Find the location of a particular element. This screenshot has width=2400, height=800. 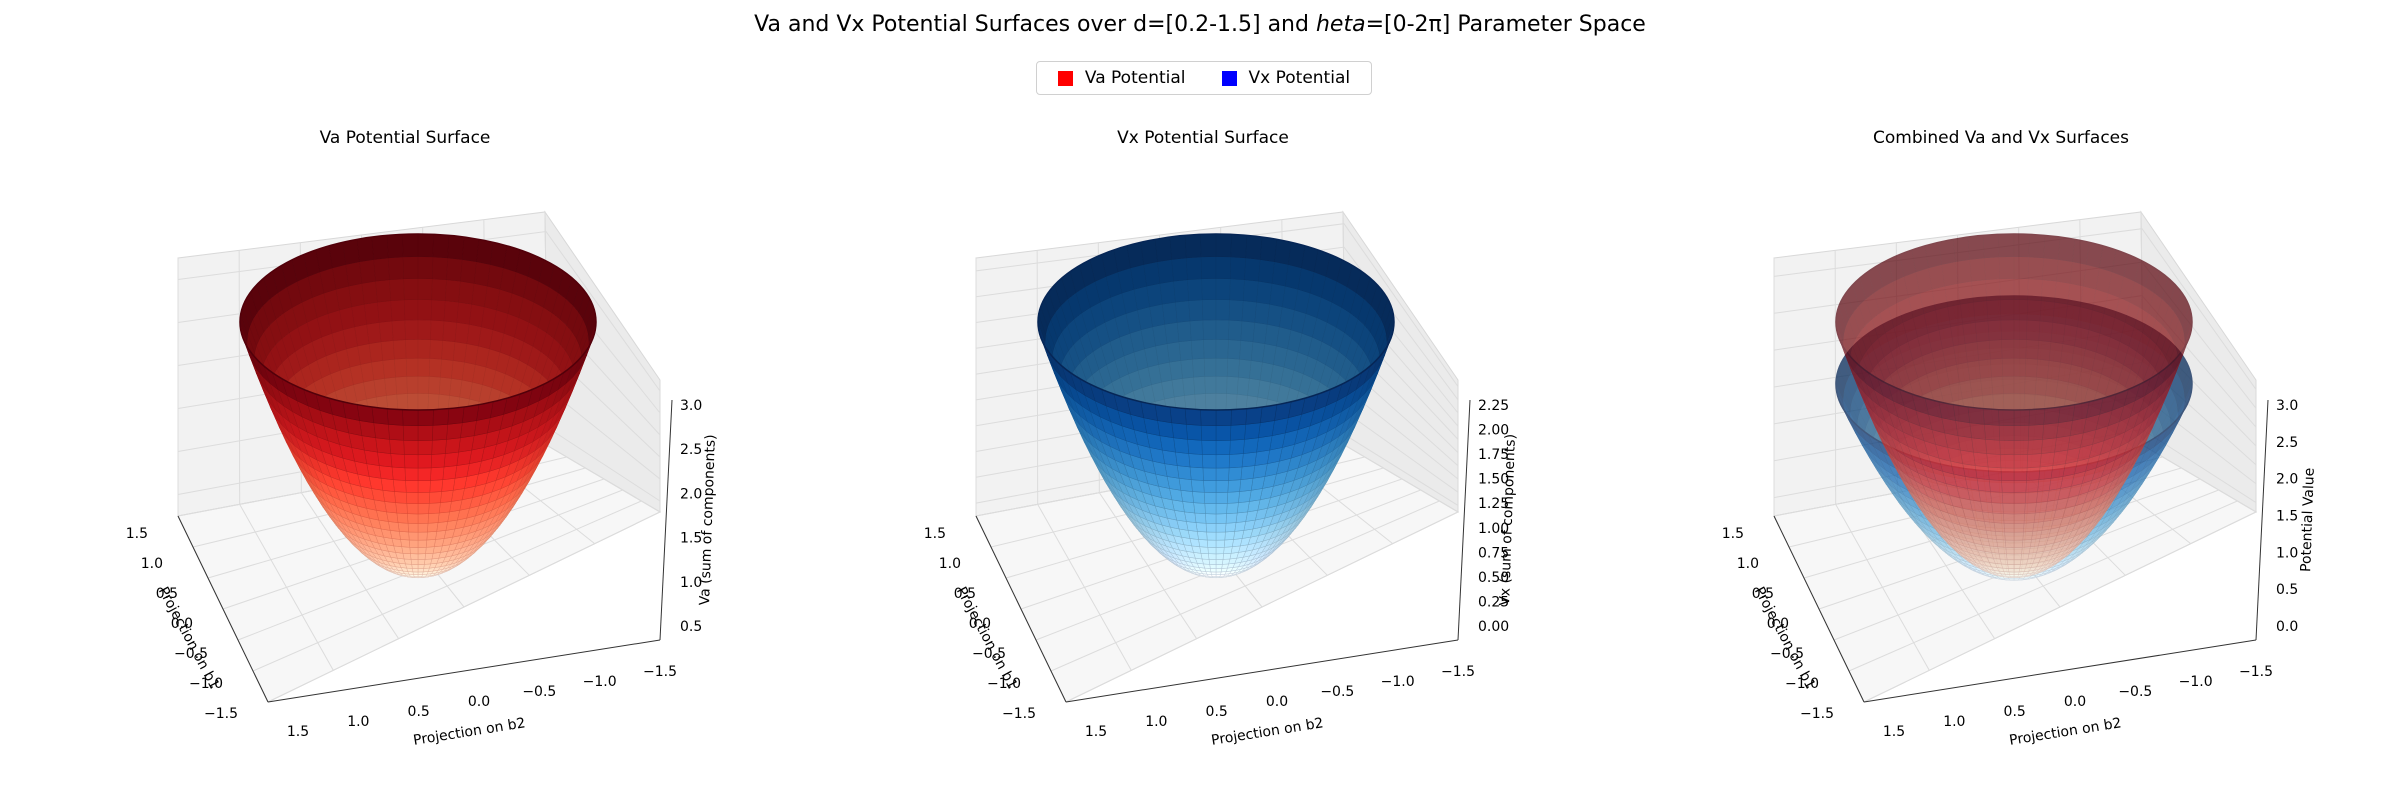

floor-grid-line is located at coordinates (464, 607).